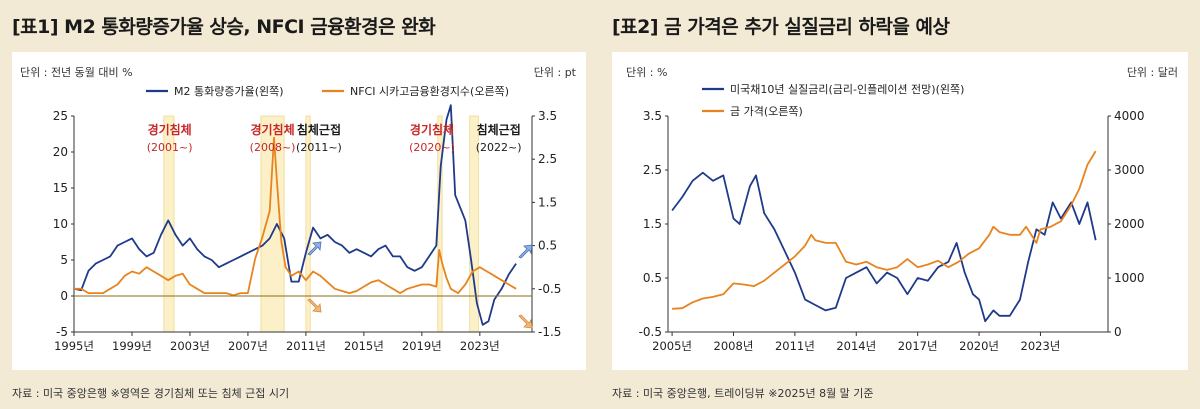 This screenshot has height=409, width=1200. I want to click on chart1-annotation-sub: (2001~), so click(170, 147).